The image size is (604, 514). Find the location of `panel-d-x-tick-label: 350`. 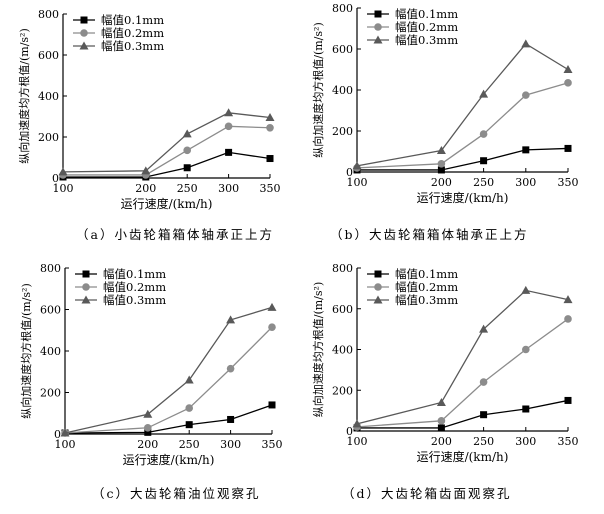

panel-d-x-tick-label: 350 is located at coordinates (568, 441).